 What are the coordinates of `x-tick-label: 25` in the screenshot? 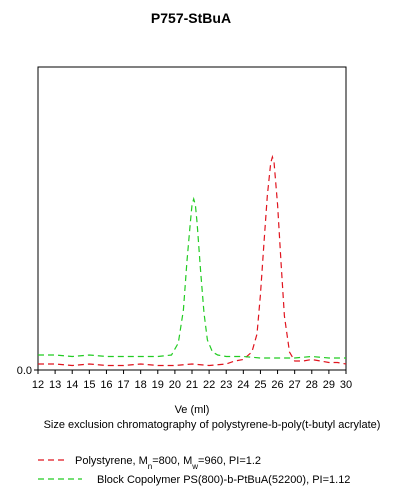 It's located at (260, 385).